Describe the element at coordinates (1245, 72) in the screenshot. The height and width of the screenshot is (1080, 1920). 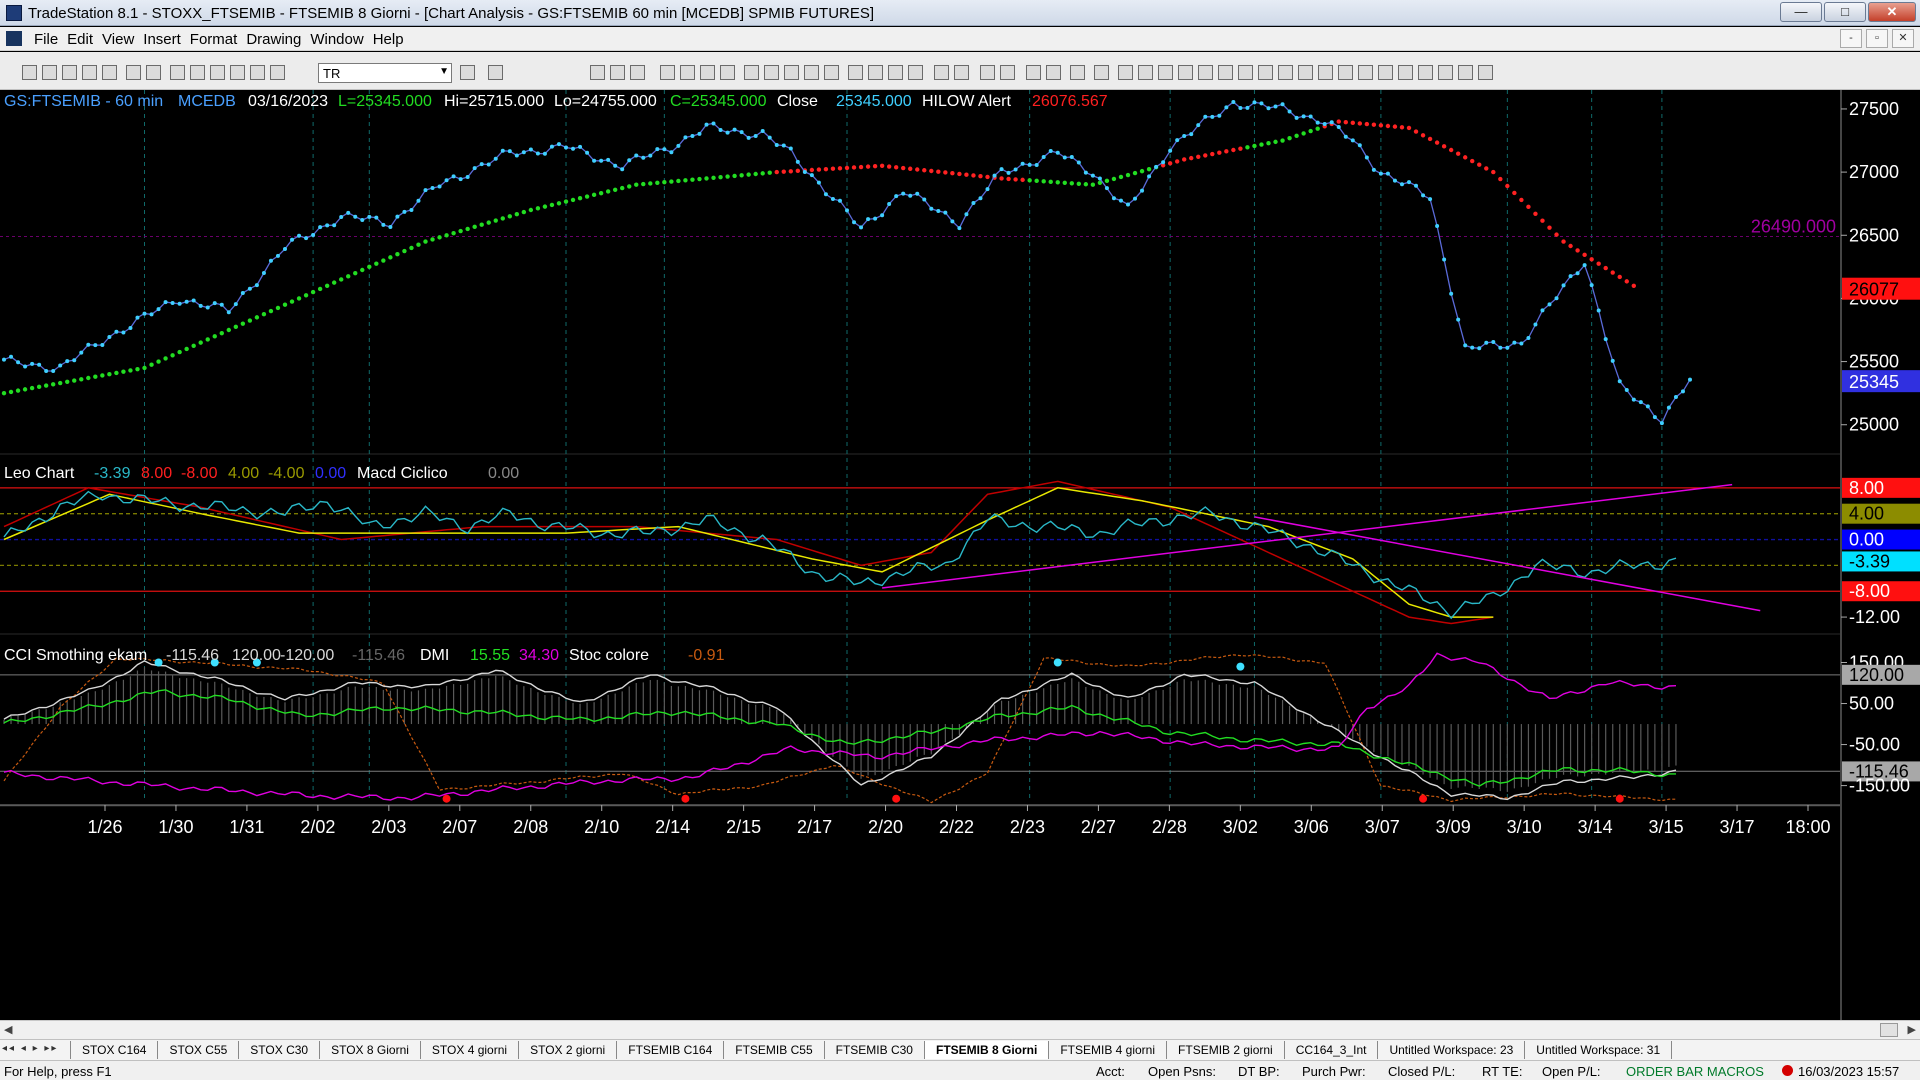
I see `andrews-pitchfork-icon` at that location.